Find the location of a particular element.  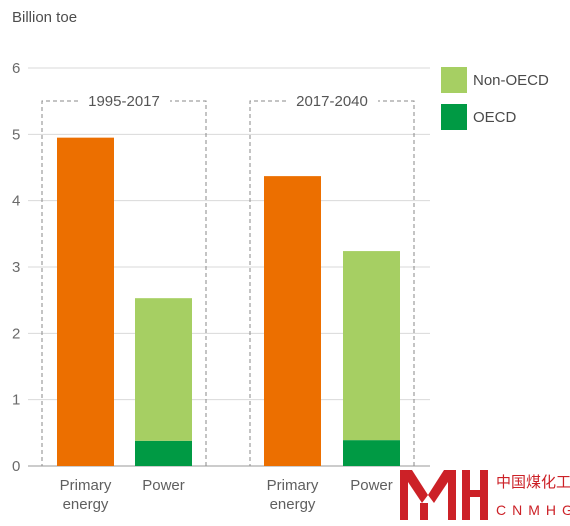

y-tick-label: 5 is located at coordinates (16, 134).